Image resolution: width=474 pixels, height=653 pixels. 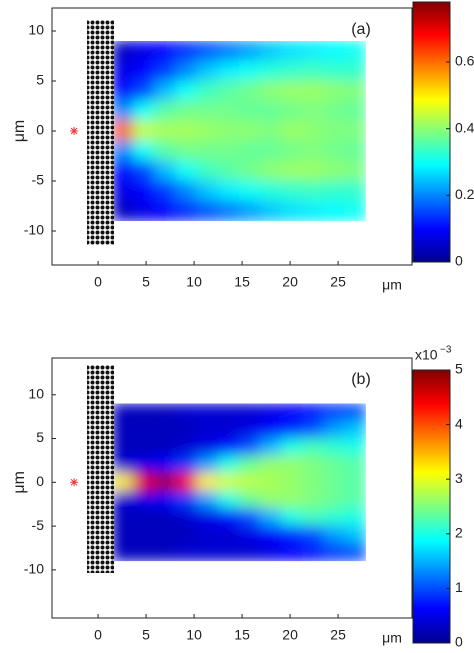 I want to click on x-tick-label: 15, so click(x=242, y=635).